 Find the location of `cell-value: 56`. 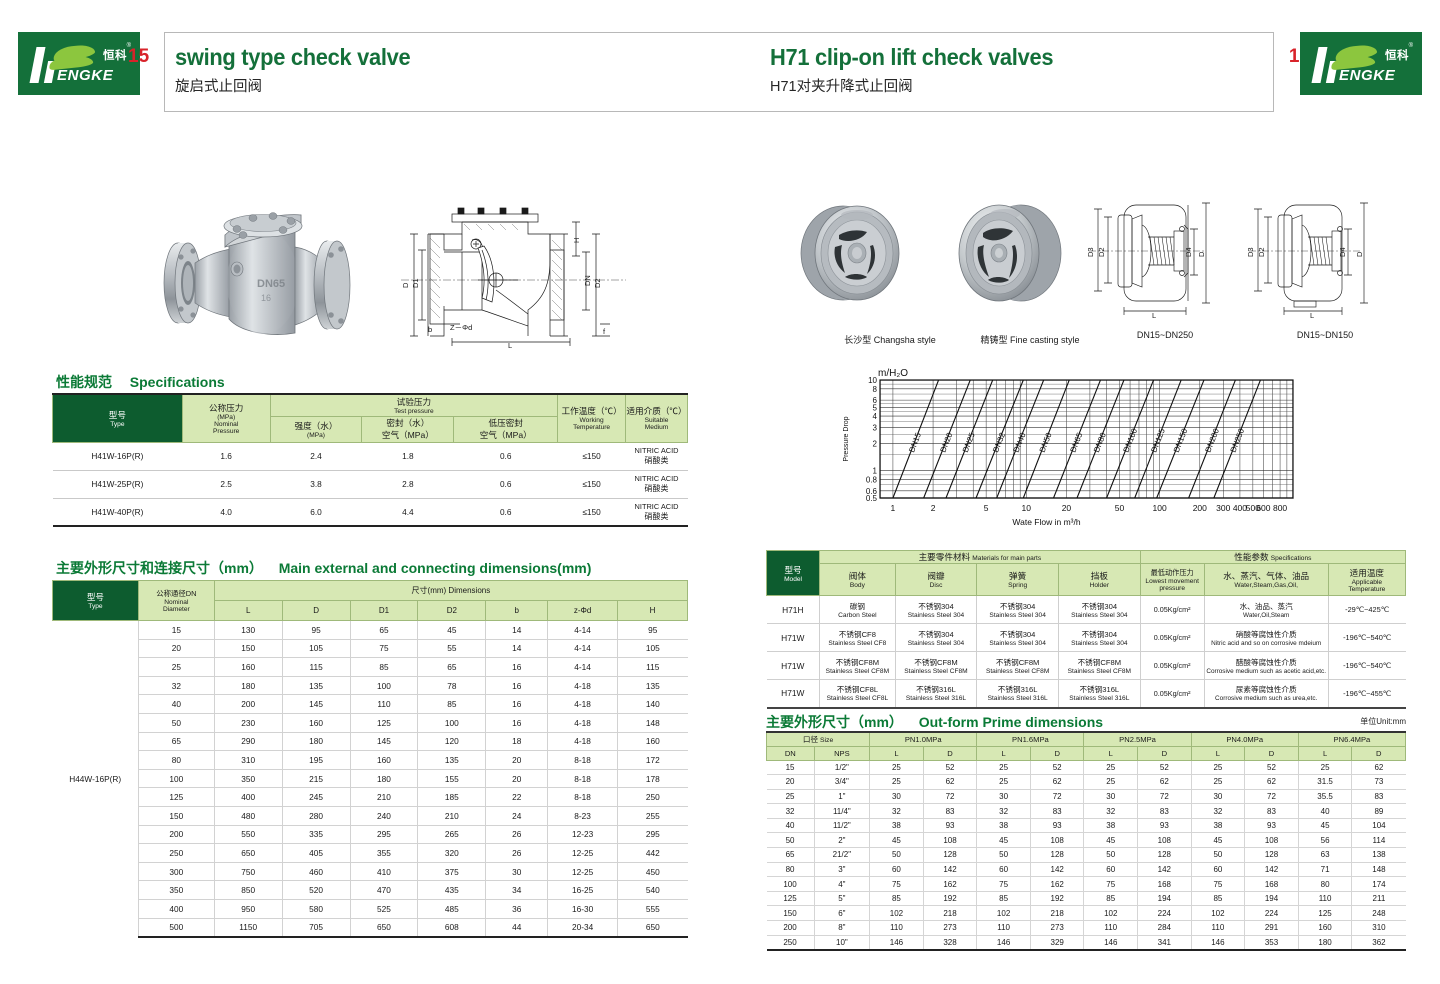

cell-value: 56 is located at coordinates (1325, 840).